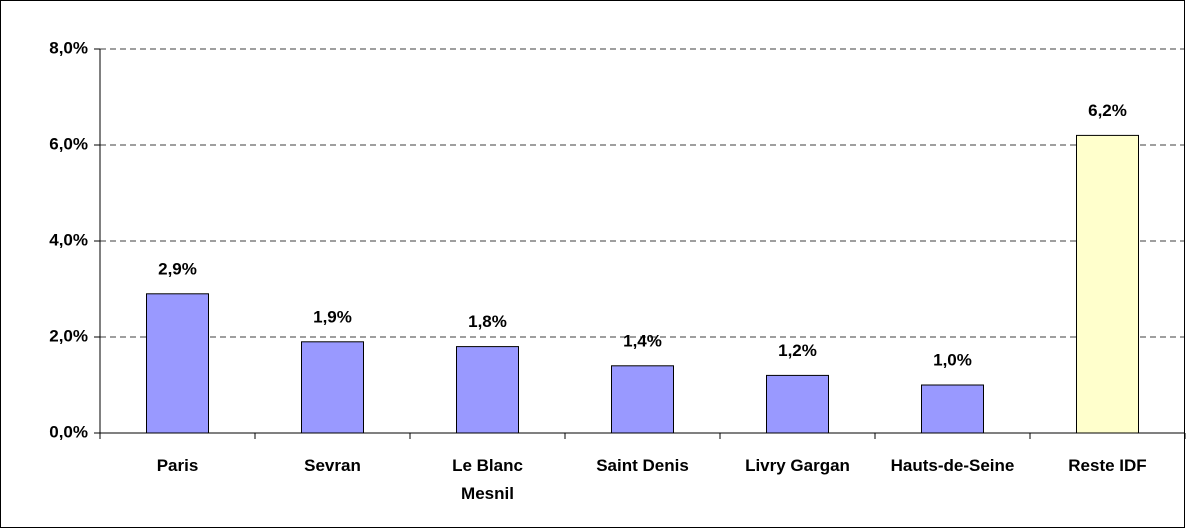  What do you see at coordinates (797, 350) in the screenshot?
I see `data-label: 1,2%` at bounding box center [797, 350].